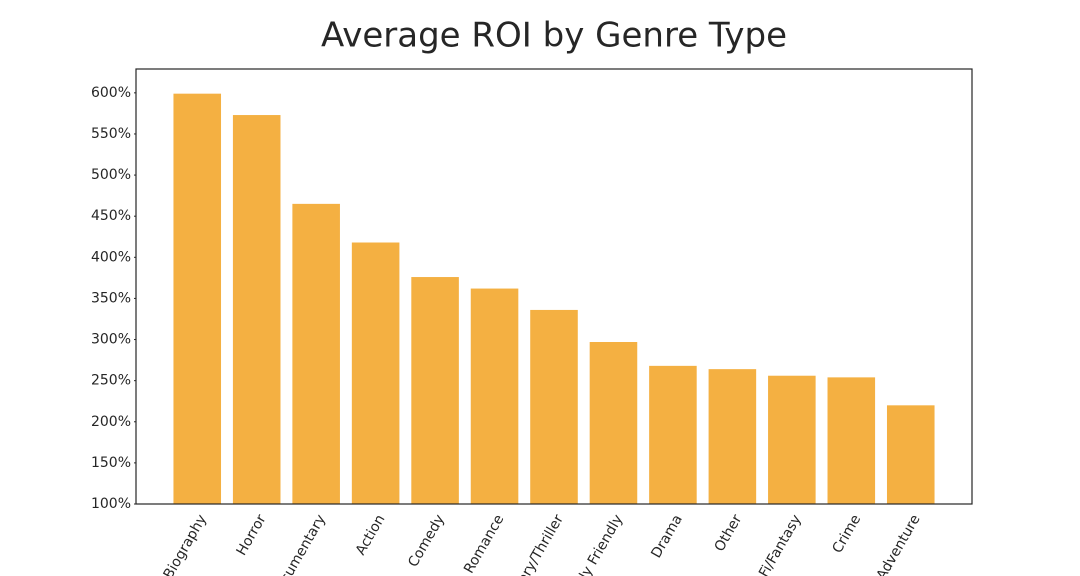  What do you see at coordinates (186, 544) in the screenshot?
I see `x-tick-label: Biography` at bounding box center [186, 544].